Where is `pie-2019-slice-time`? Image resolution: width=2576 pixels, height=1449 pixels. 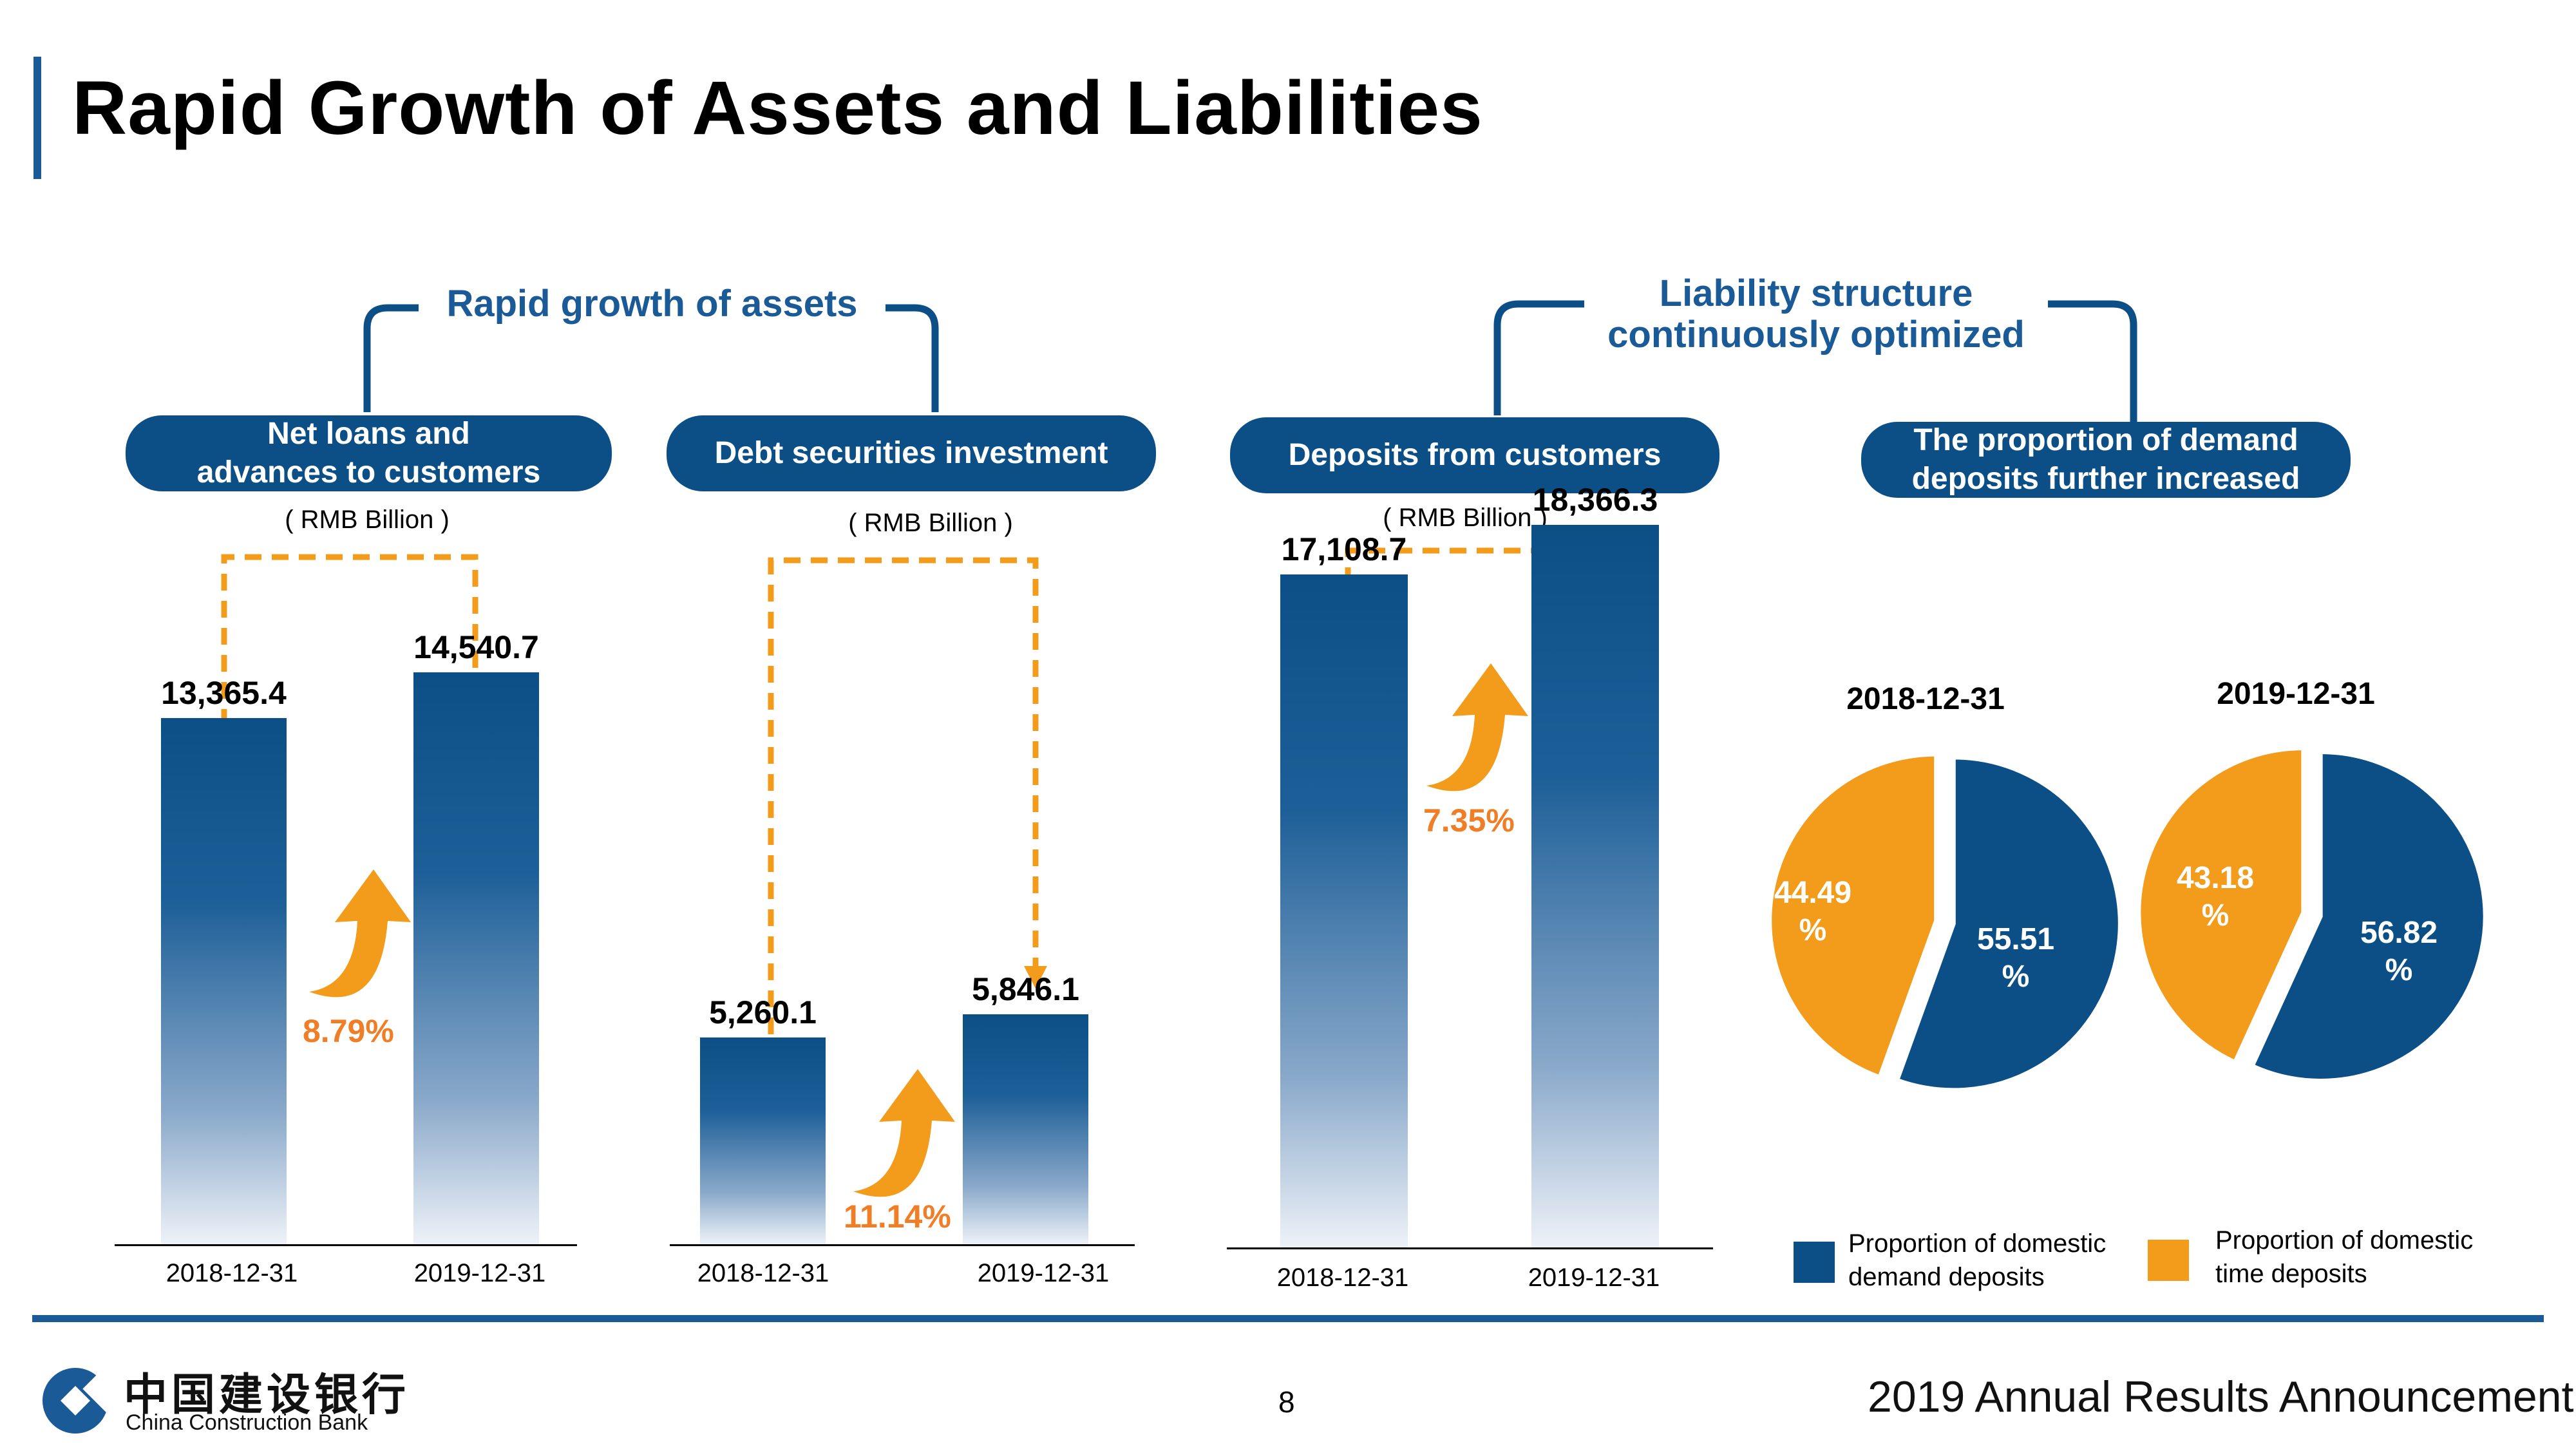 pie-2019-slice-time is located at coordinates (2221, 906).